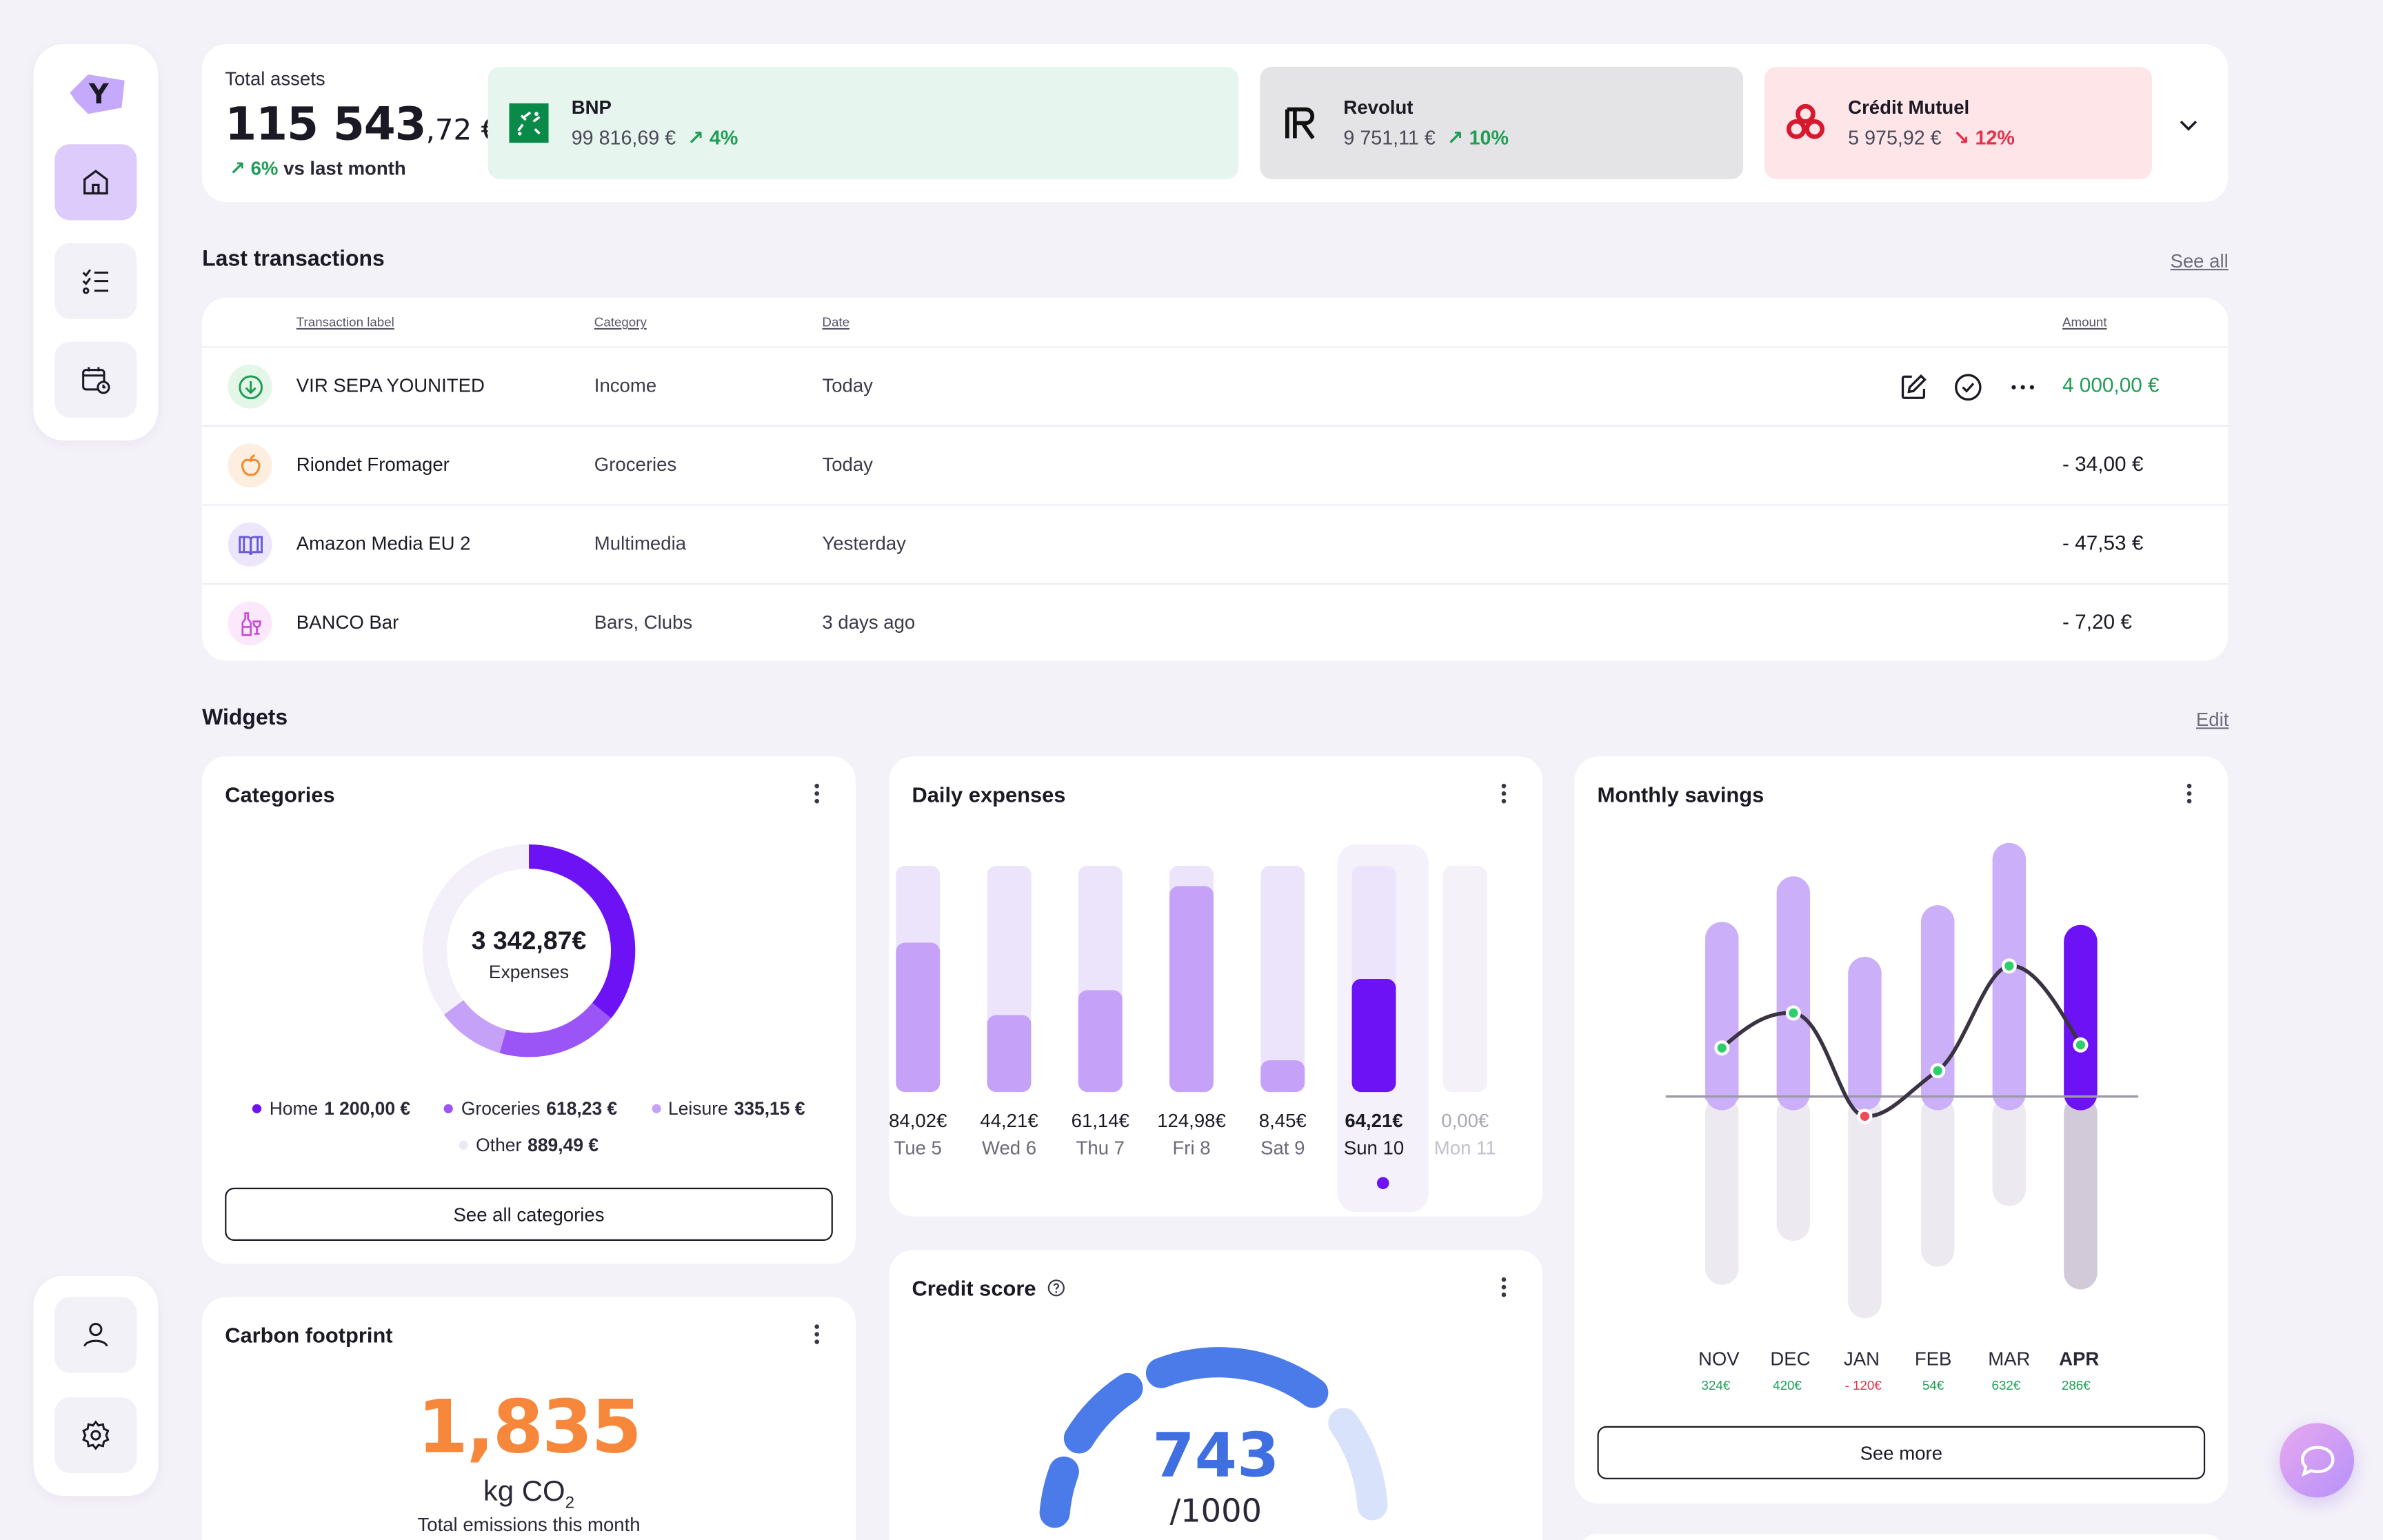 This screenshot has width=2383, height=1540. Describe the element at coordinates (1465, 1148) in the screenshot. I see `day-label: Mon 11` at that location.